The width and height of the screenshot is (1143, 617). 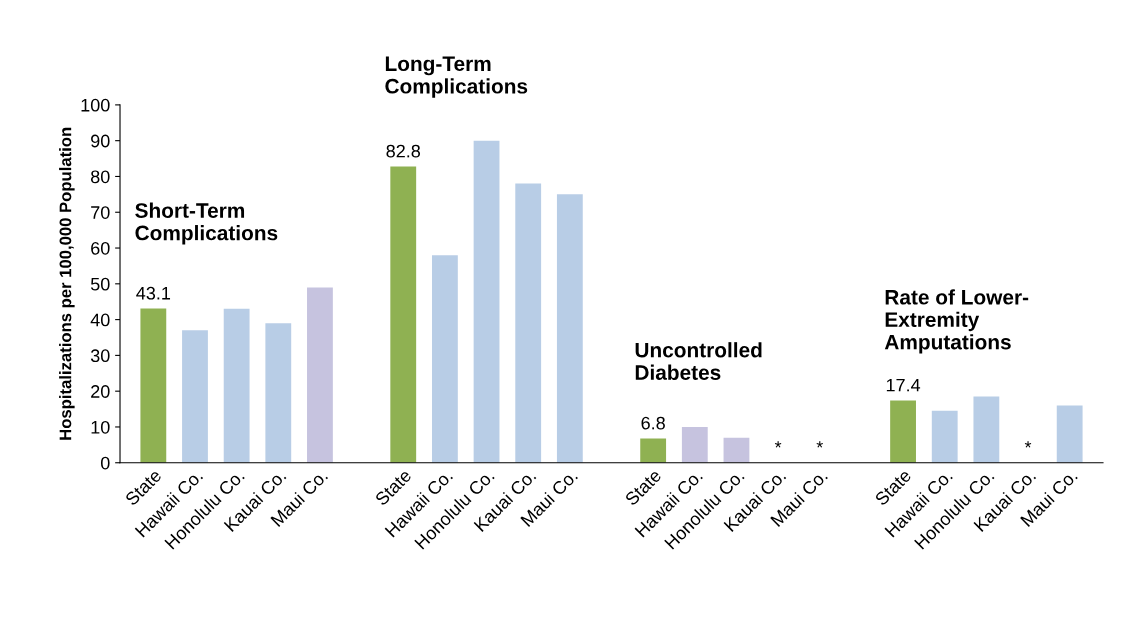 What do you see at coordinates (903, 385) in the screenshot?
I see `data-label: 17.4` at bounding box center [903, 385].